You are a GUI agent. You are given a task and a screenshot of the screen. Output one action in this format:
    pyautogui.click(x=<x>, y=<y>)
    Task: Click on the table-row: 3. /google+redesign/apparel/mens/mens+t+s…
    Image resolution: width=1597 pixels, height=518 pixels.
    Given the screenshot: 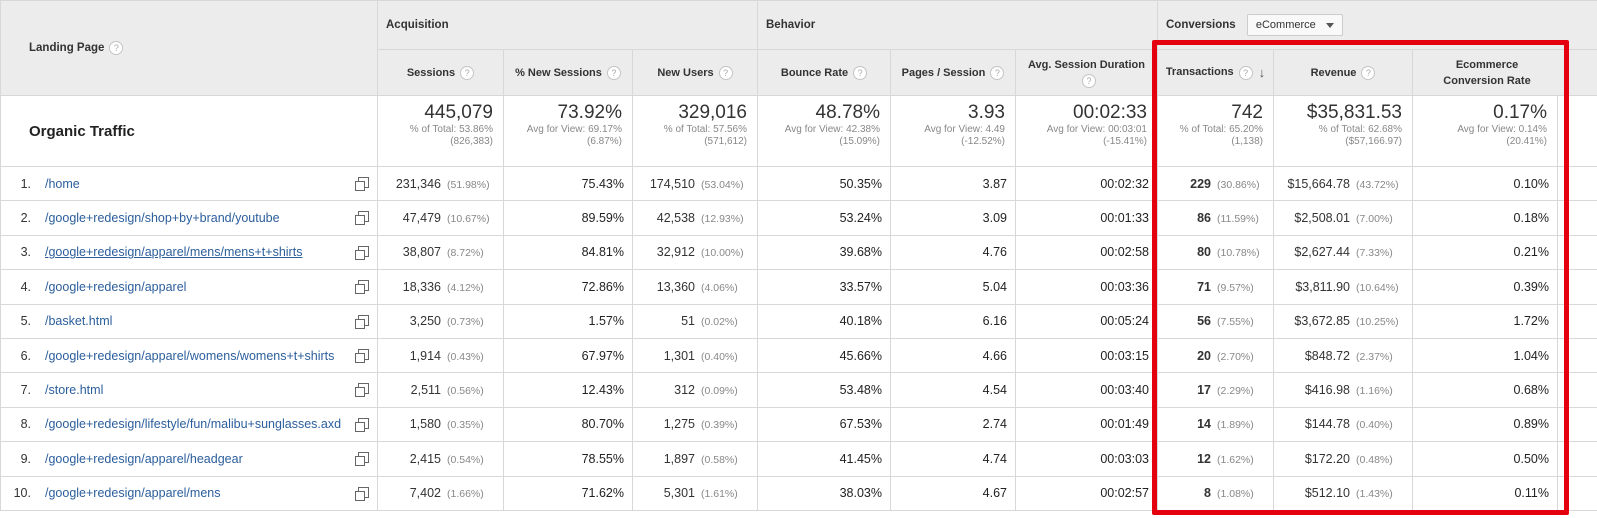 What is the action you would take?
    pyautogui.click(x=798, y=252)
    